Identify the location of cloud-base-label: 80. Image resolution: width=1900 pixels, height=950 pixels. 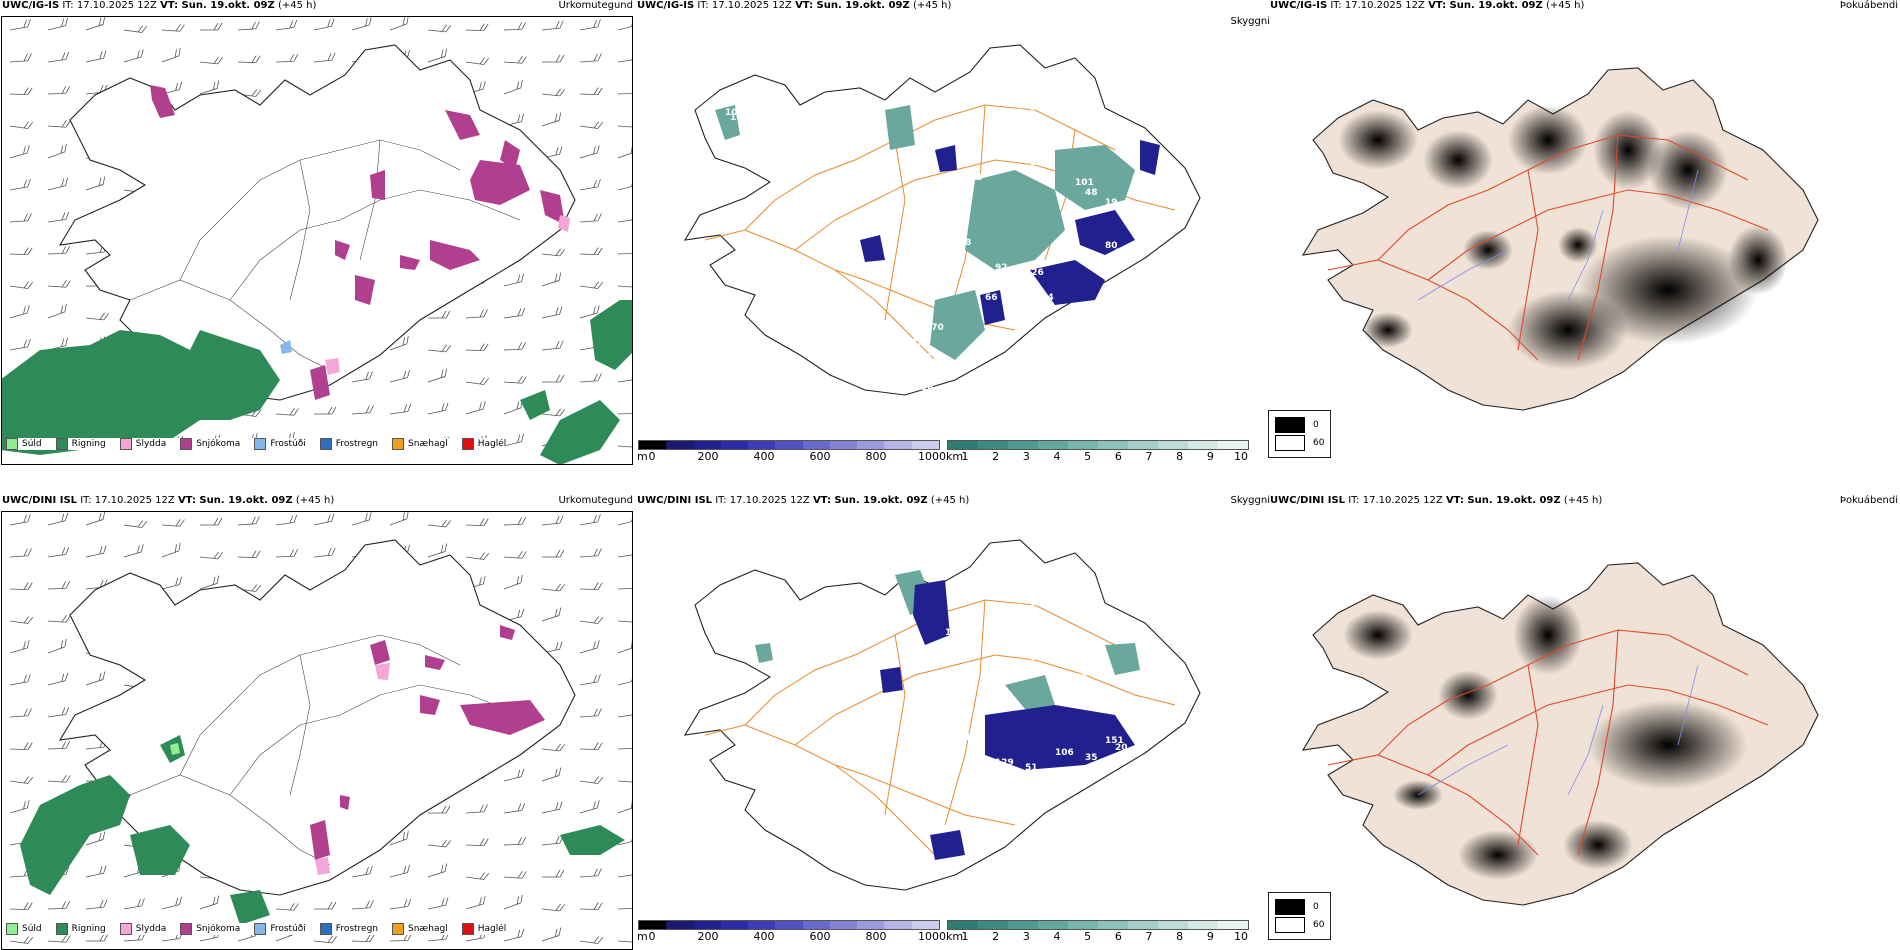
(1111, 246).